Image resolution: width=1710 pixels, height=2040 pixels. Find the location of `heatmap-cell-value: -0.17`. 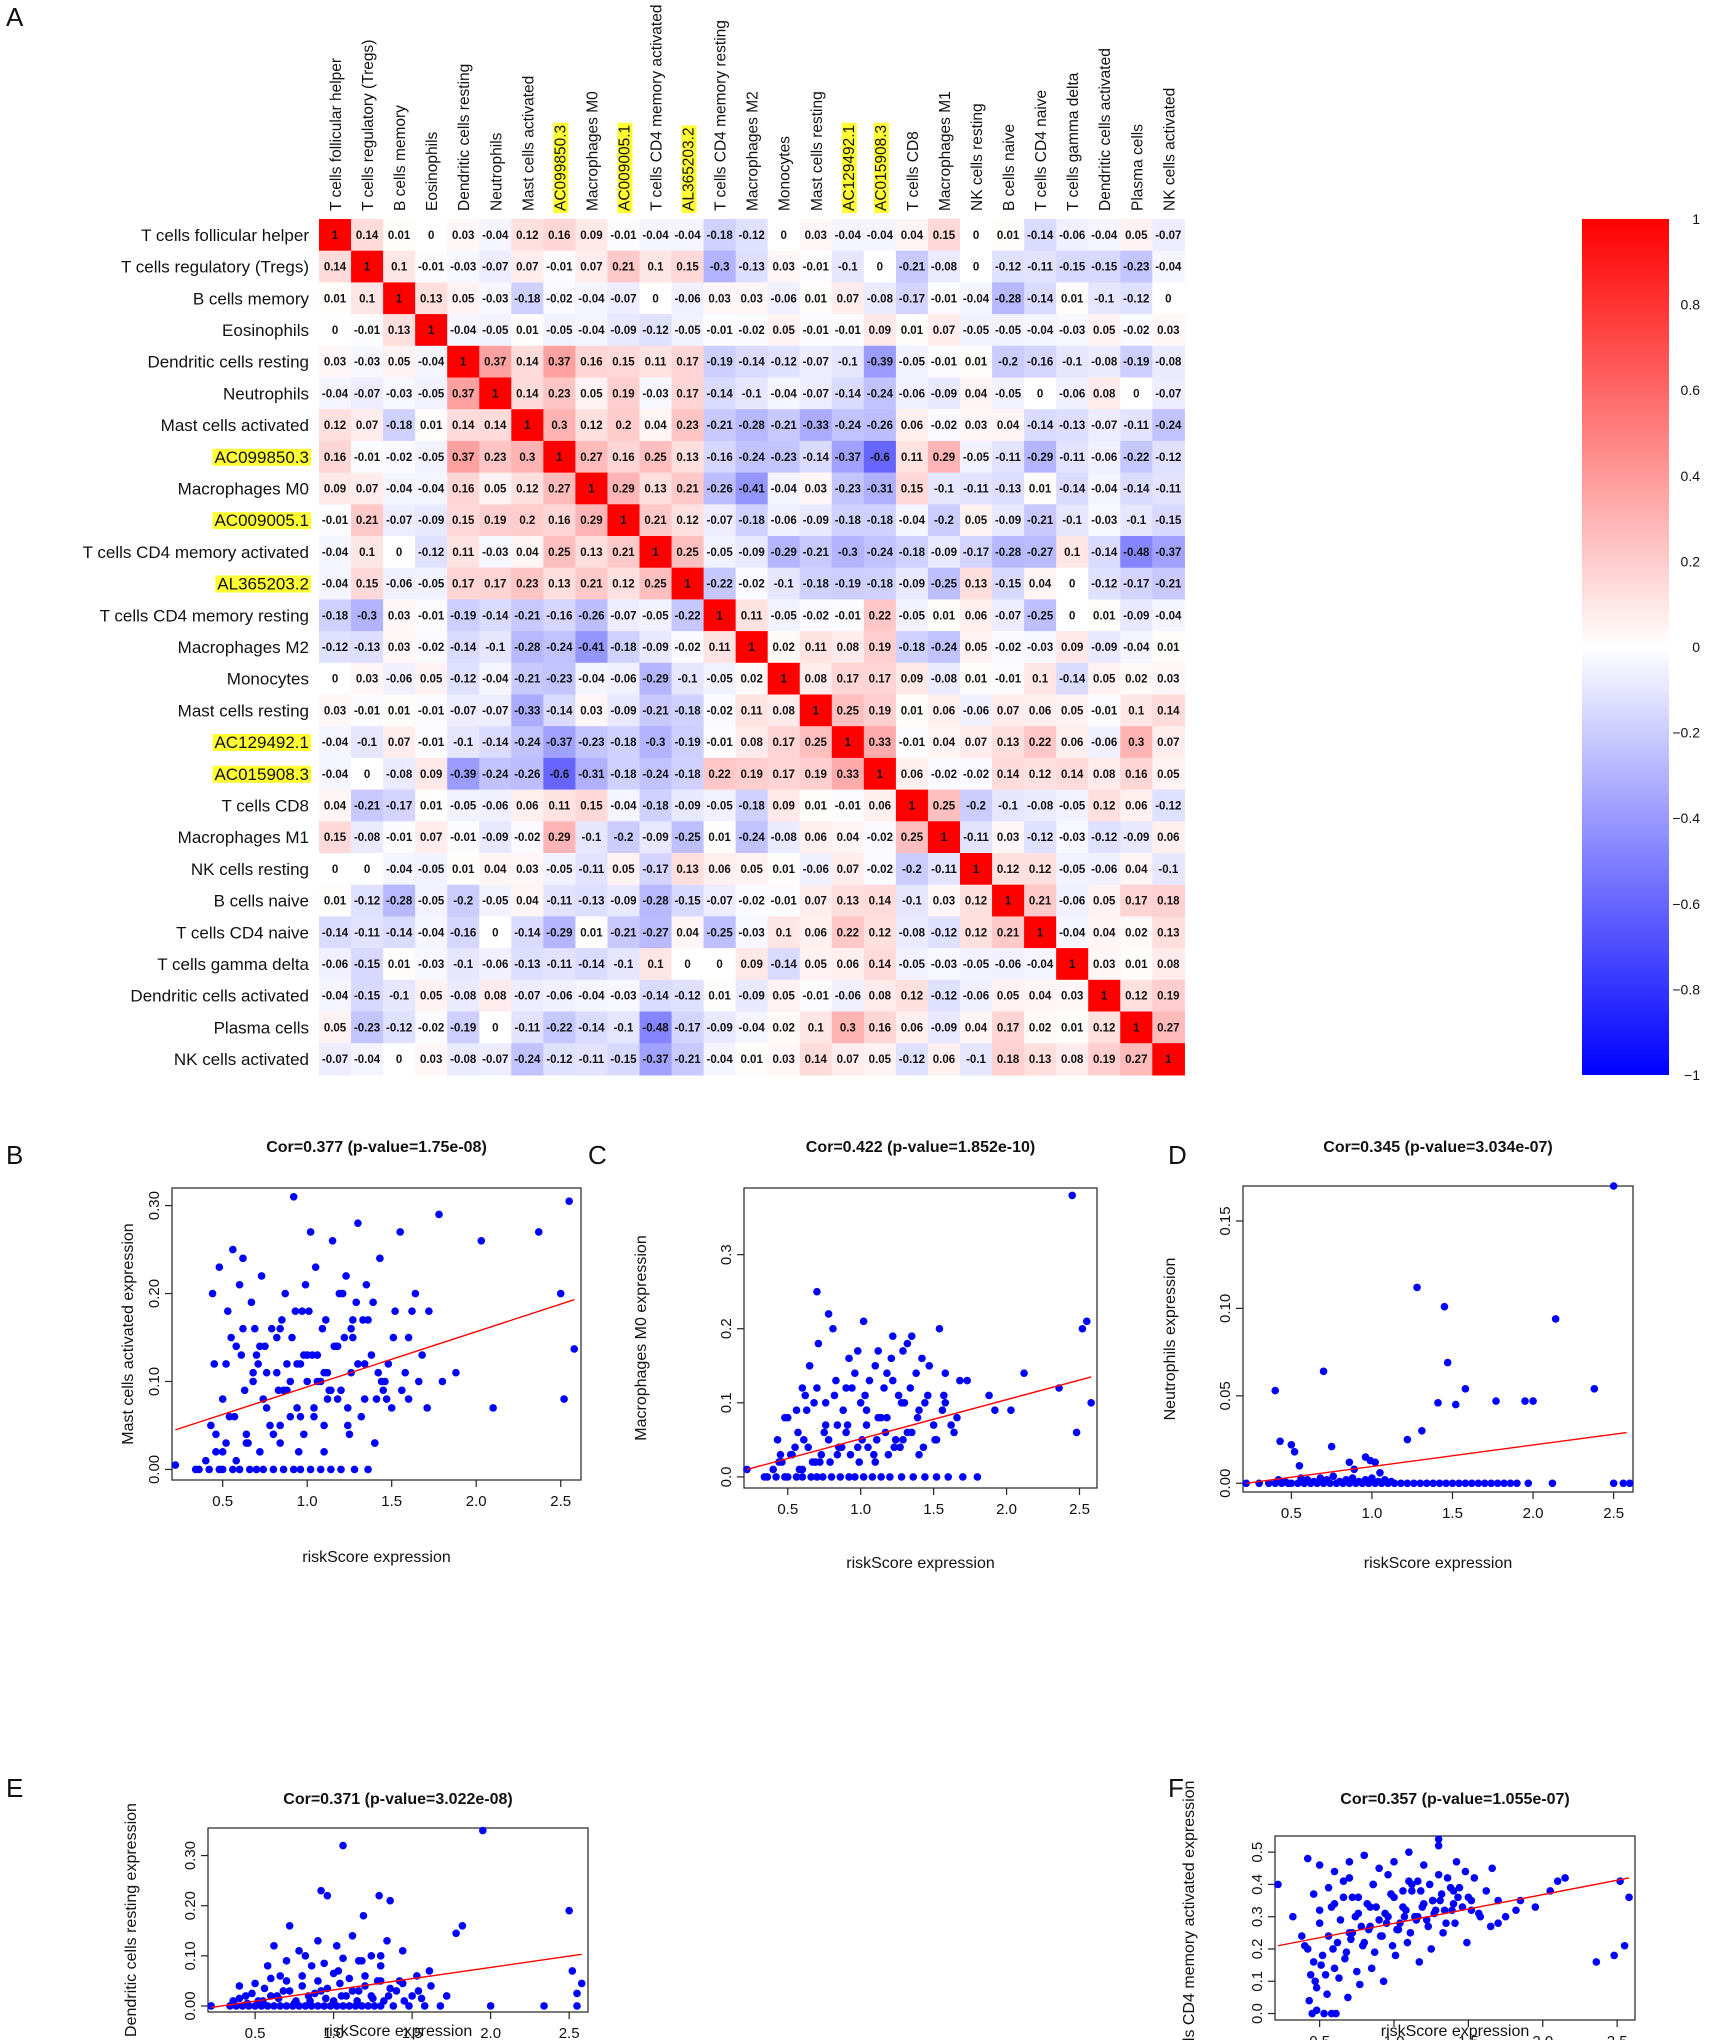

heatmap-cell-value: -0.17 is located at coordinates (655, 870).